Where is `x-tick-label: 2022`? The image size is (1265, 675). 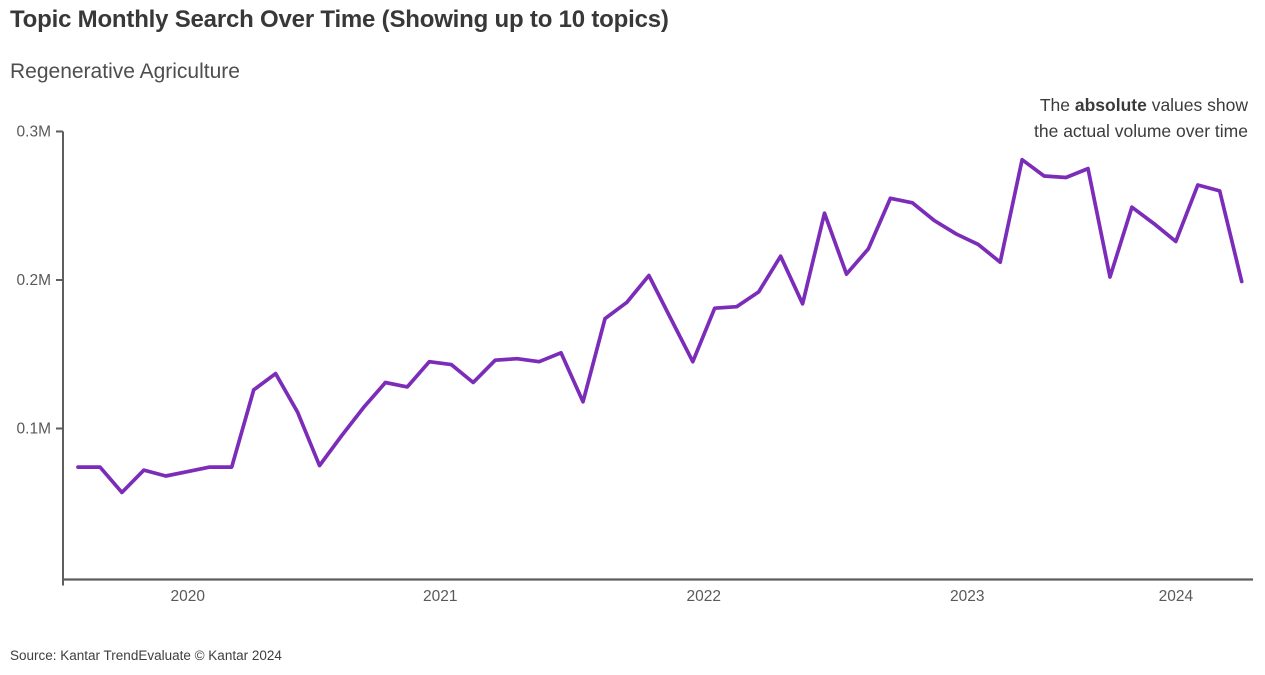 x-tick-label: 2022 is located at coordinates (704, 596).